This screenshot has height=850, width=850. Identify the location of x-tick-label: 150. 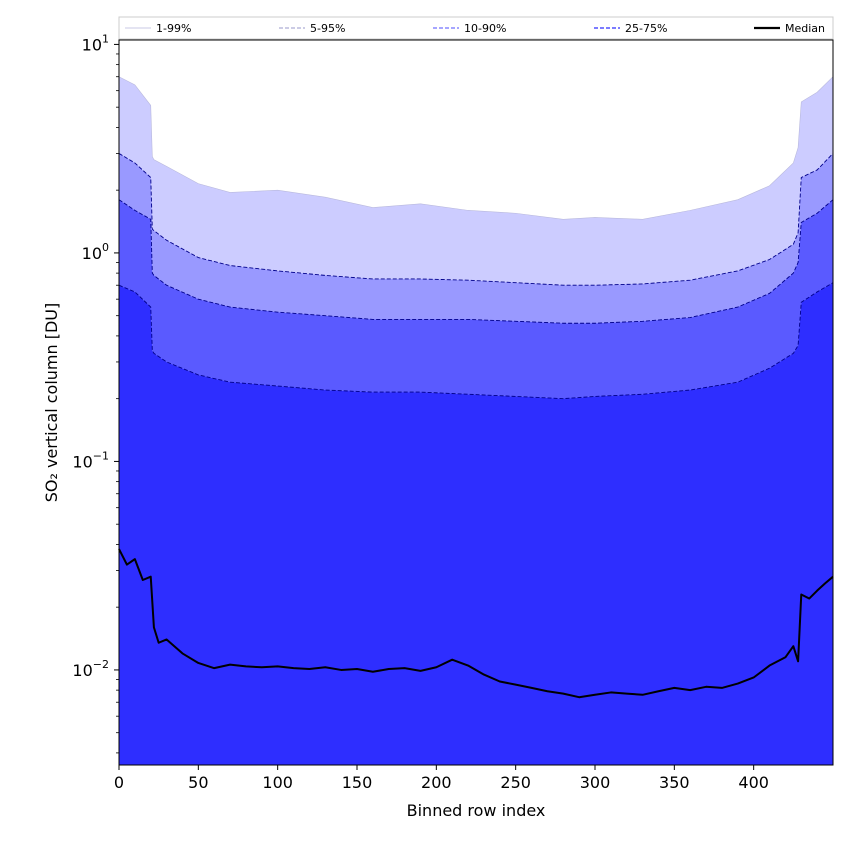
(357, 782).